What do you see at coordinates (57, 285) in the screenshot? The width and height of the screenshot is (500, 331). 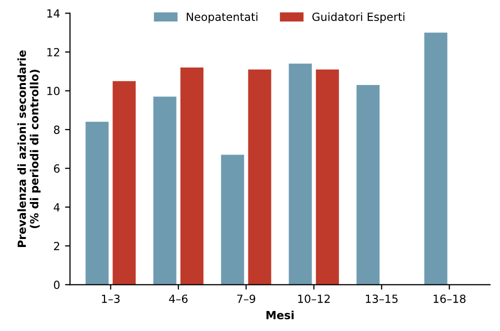 I see `y-tick-label: 0` at bounding box center [57, 285].